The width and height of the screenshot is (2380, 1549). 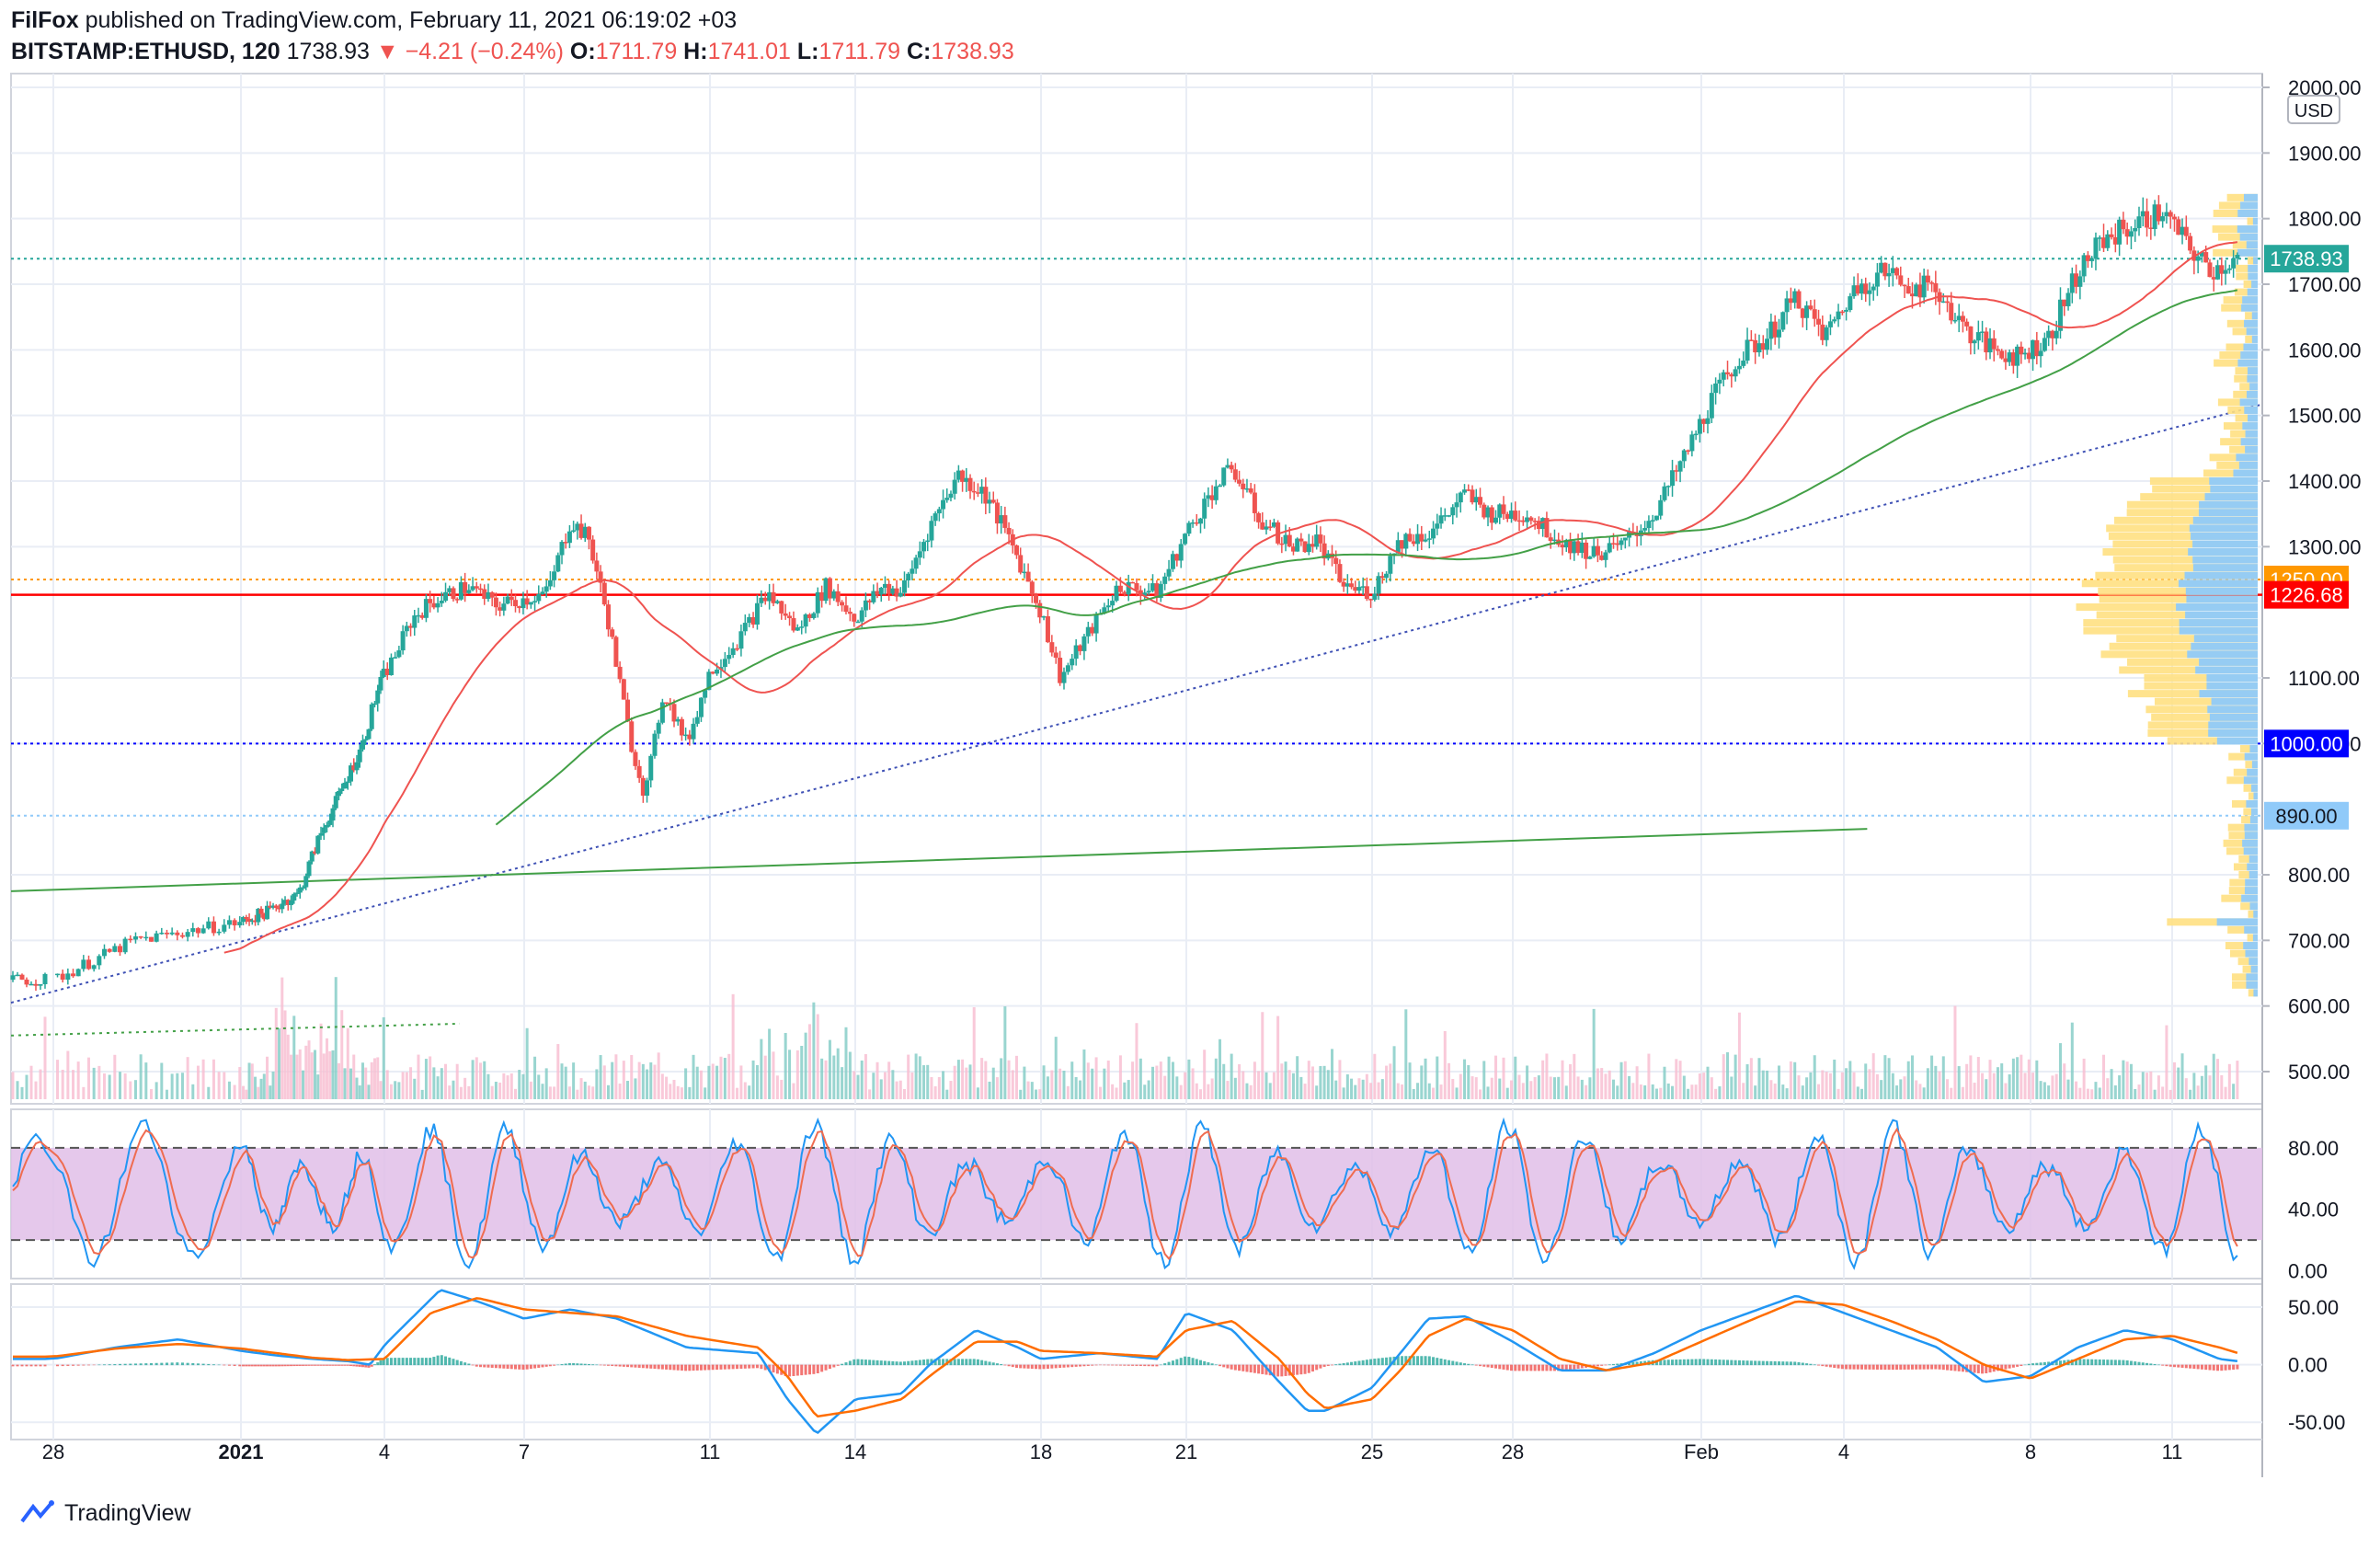 I want to click on tradingview-logo: TradingView, so click(x=104, y=1513).